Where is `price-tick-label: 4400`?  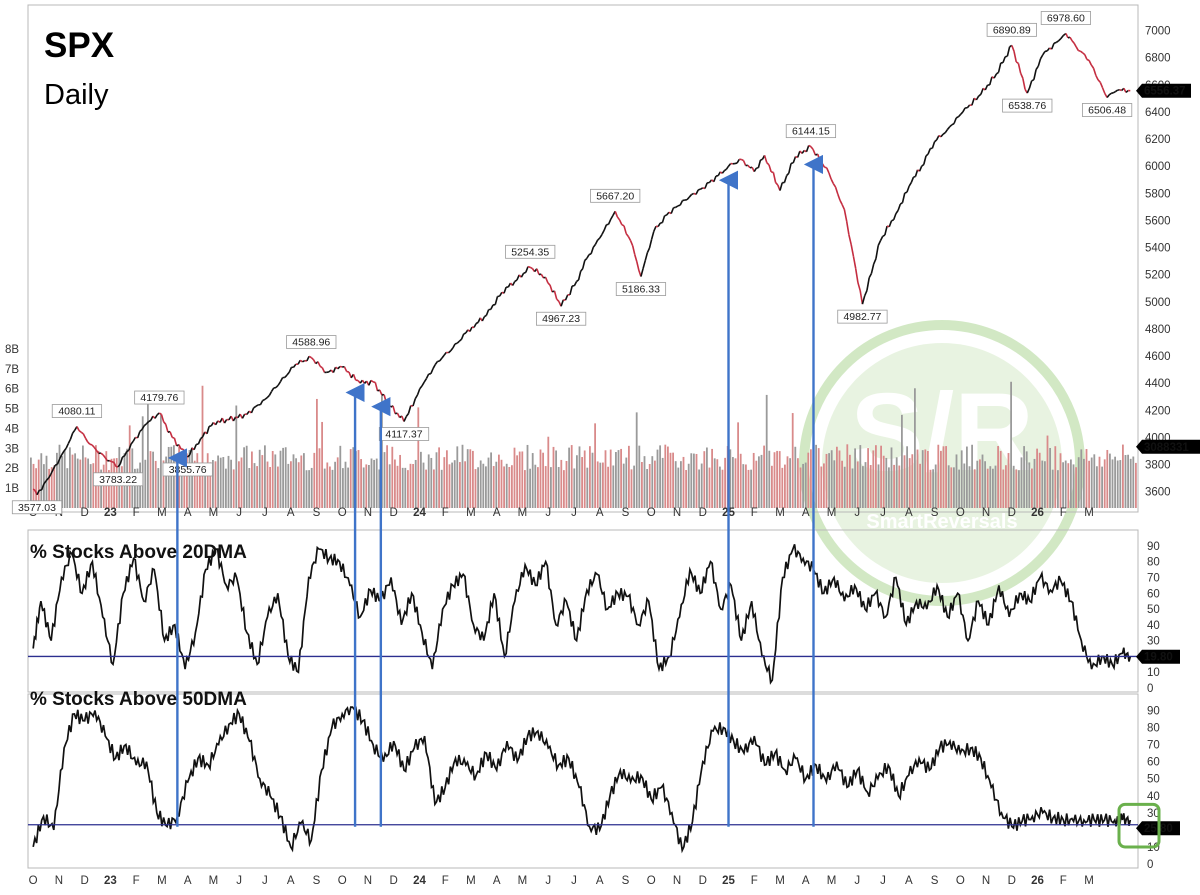
price-tick-label: 4400 is located at coordinates (1158, 384).